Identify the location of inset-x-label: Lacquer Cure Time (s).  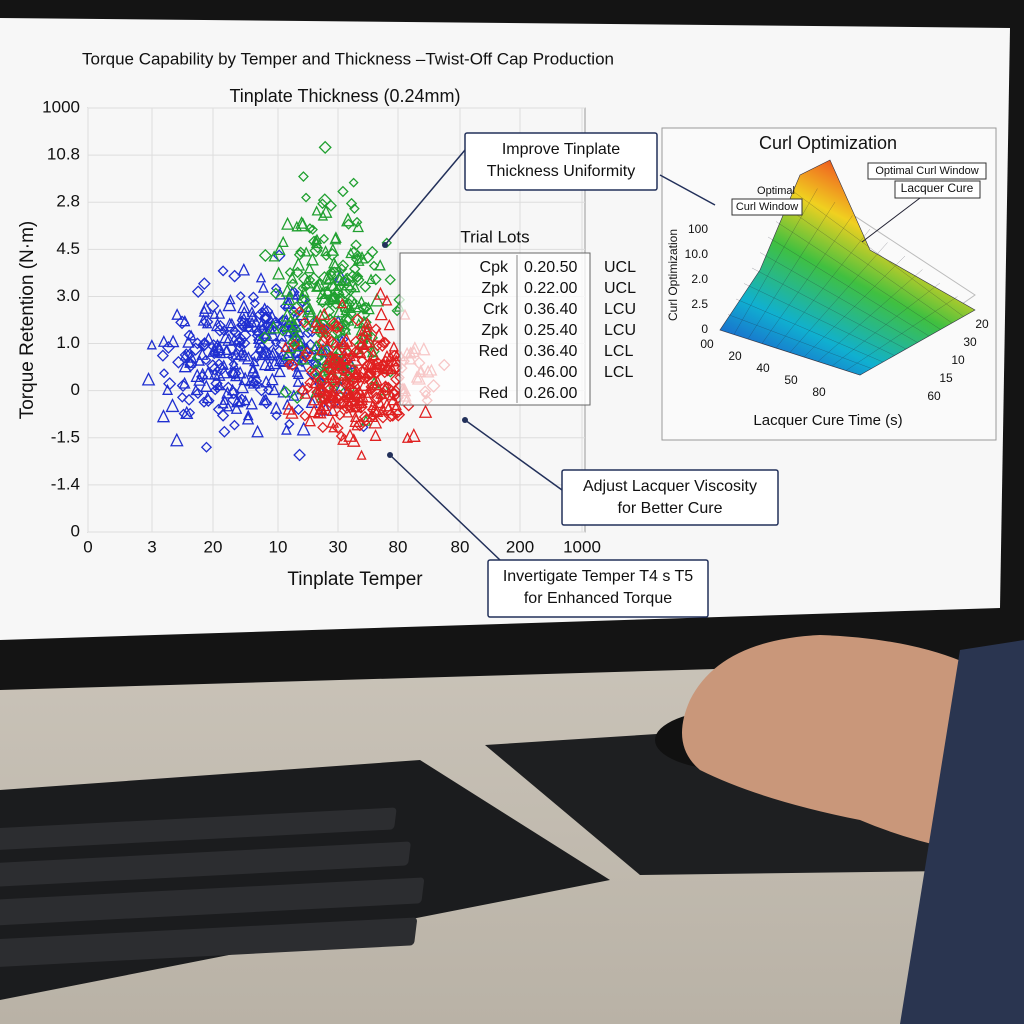
(827, 420).